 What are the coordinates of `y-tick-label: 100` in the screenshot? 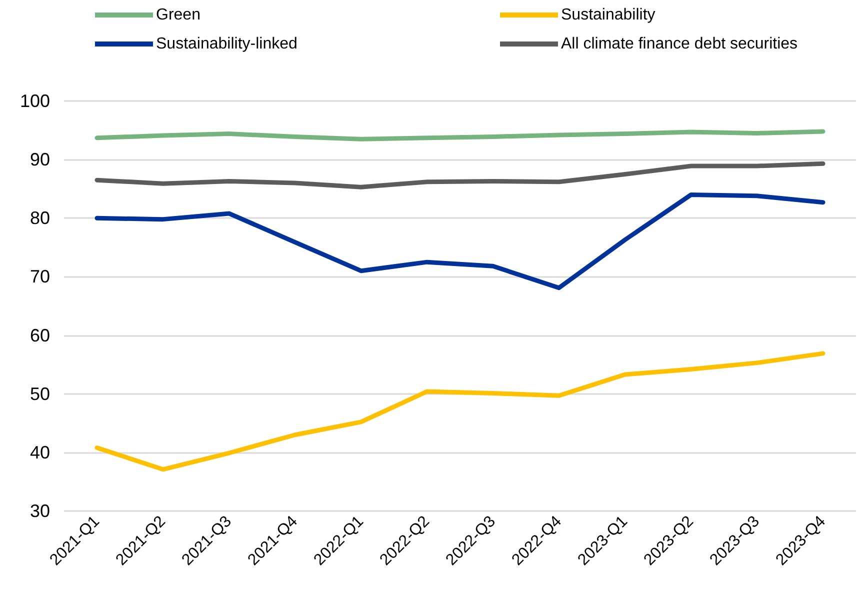 It's located at (35, 101).